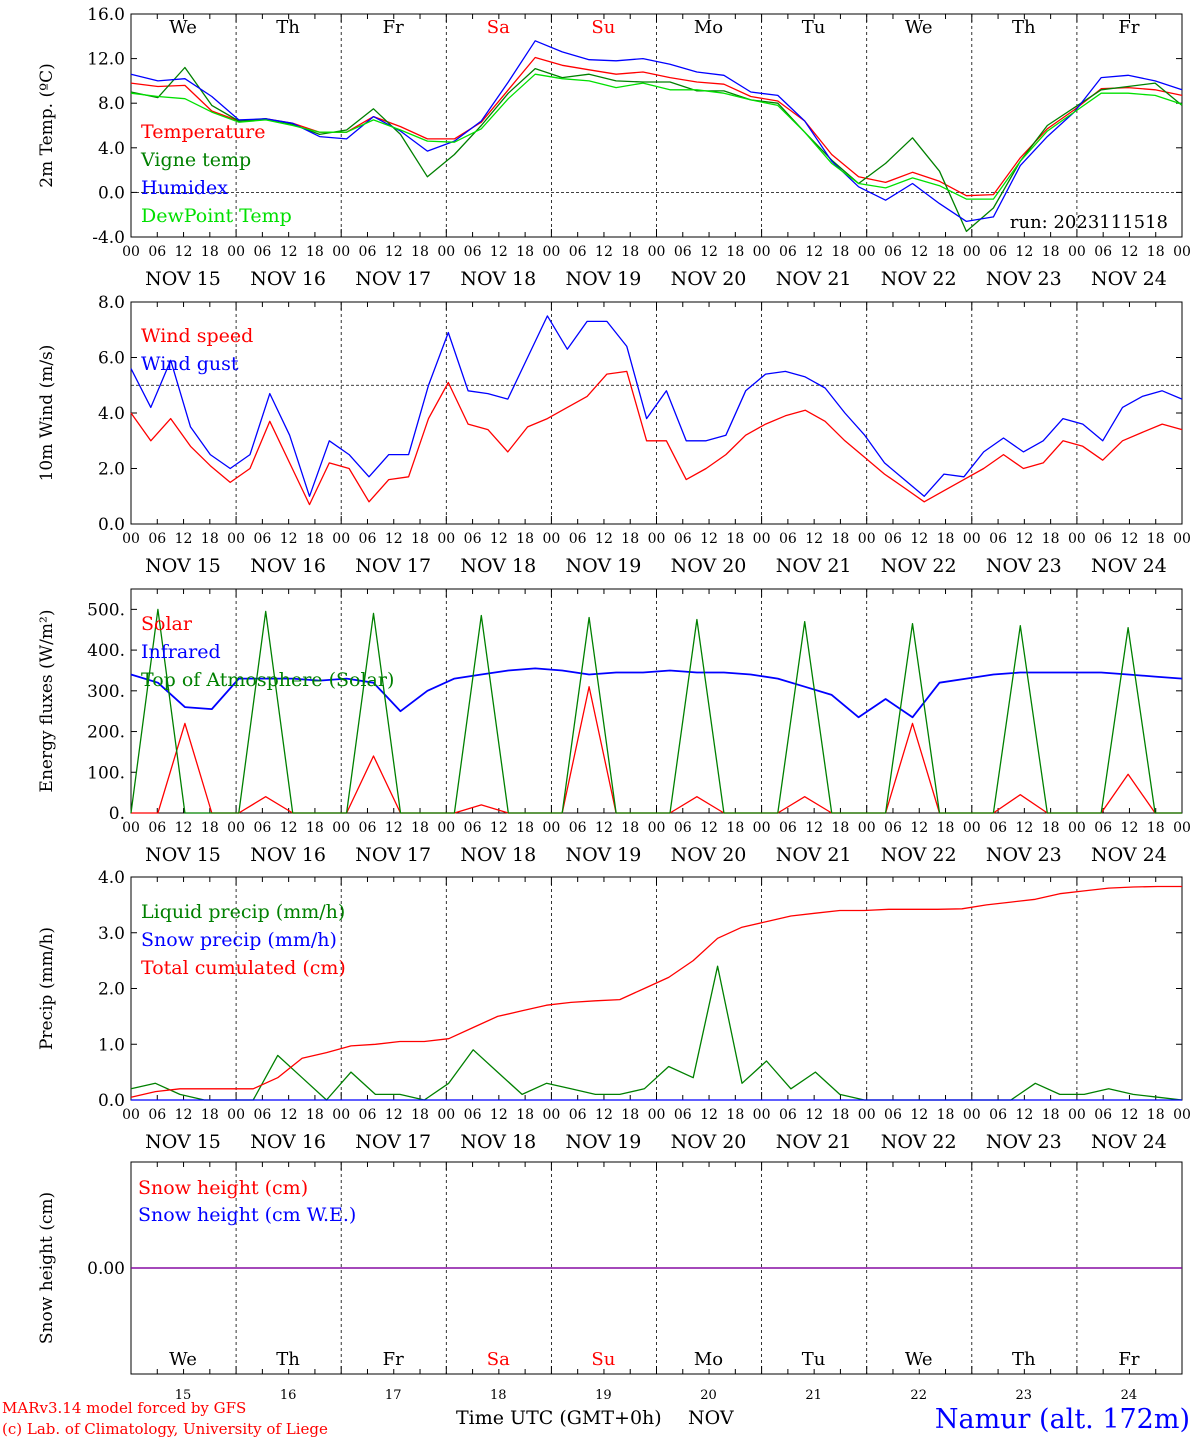 The image size is (1194, 1440). Describe the element at coordinates (124, 1408) in the screenshot. I see `model-credit: MARv3.14 model forced by GFS` at that location.